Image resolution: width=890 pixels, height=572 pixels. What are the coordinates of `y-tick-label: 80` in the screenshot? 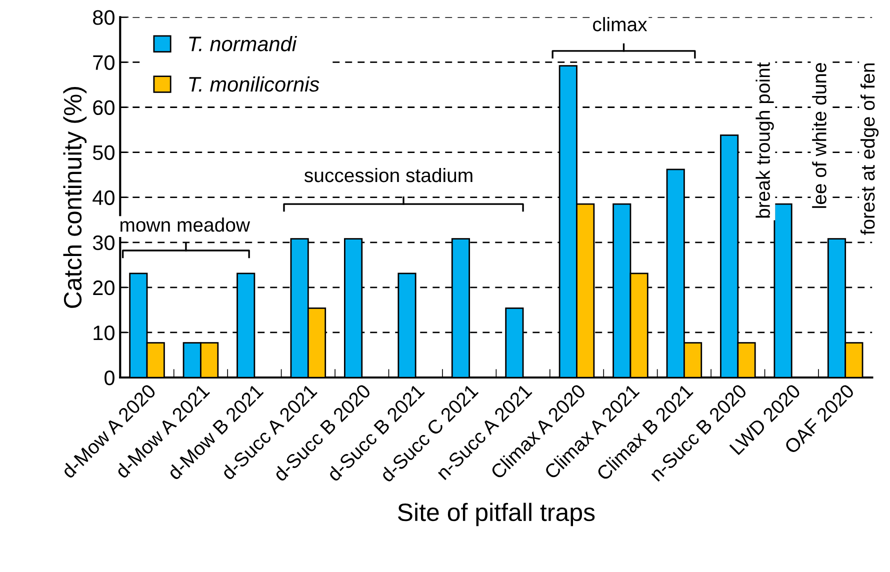 It's located at (103, 17).